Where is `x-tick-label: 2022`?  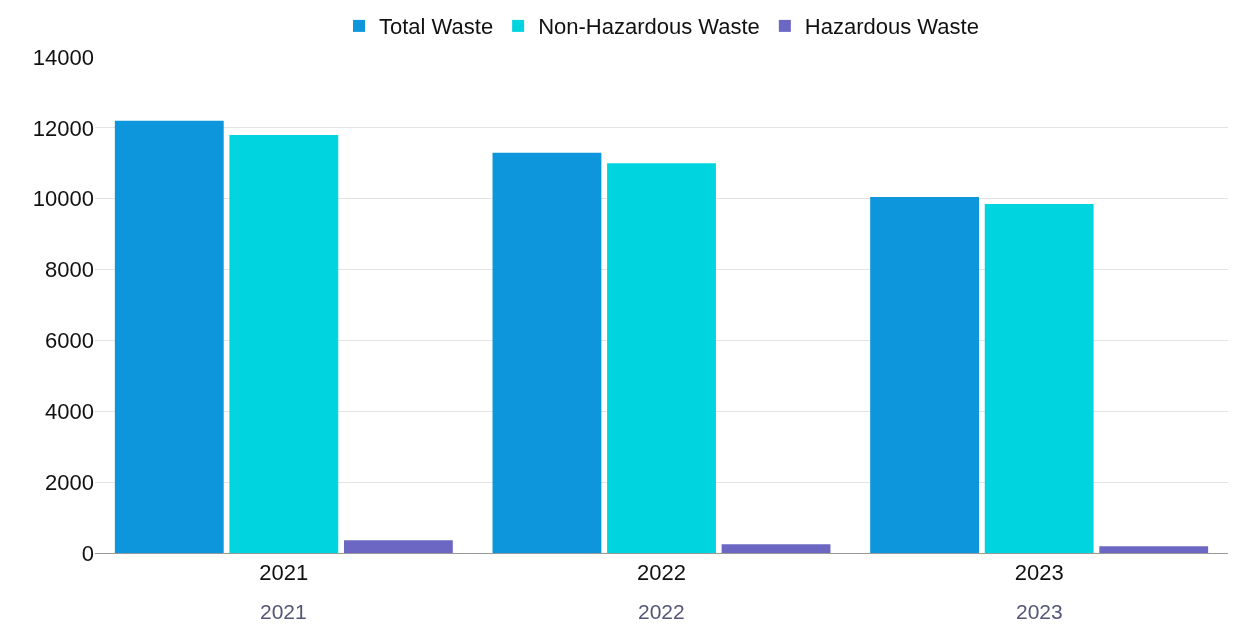
x-tick-label: 2022 is located at coordinates (661, 573).